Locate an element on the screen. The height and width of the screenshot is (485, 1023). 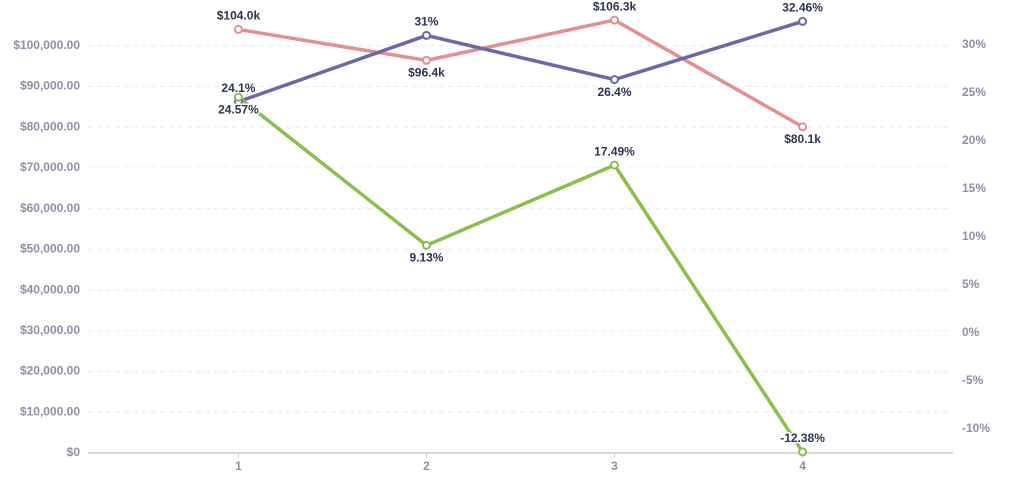
y2-tick-label: -10% is located at coordinates (976, 428).